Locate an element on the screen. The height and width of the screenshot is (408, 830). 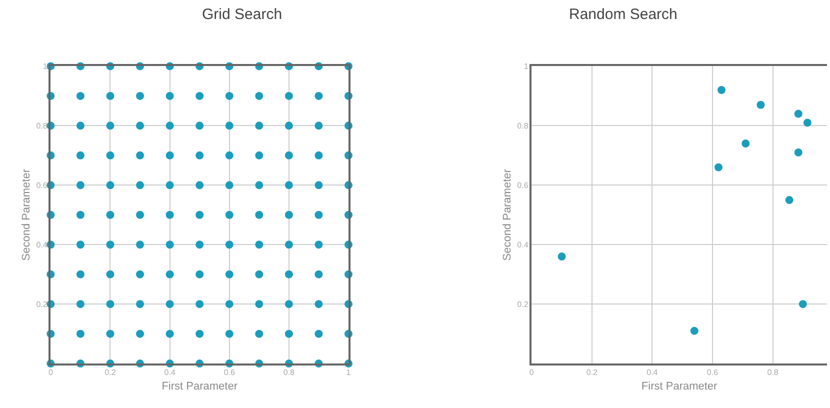
x-tick-label: 1 is located at coordinates (349, 372).